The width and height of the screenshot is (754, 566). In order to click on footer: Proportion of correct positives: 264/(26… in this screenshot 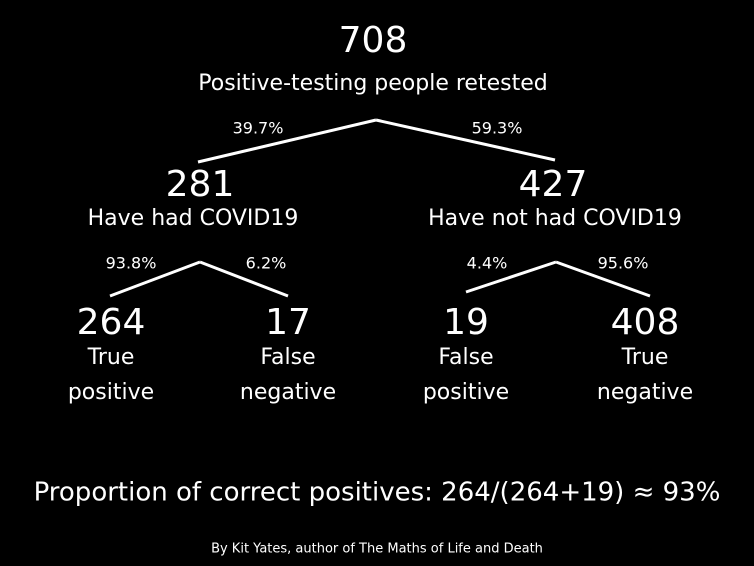, I will do `click(377, 493)`.